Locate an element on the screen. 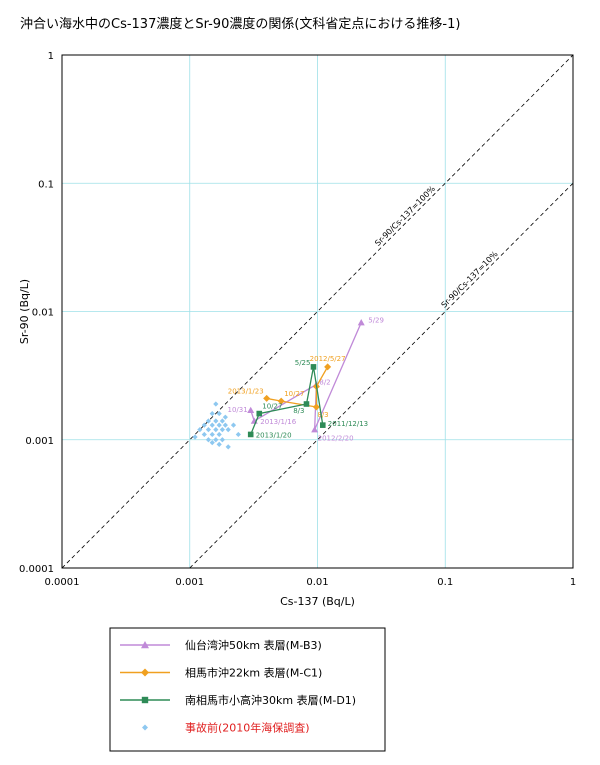  point-label: 2012/5/27 is located at coordinates (328, 359).